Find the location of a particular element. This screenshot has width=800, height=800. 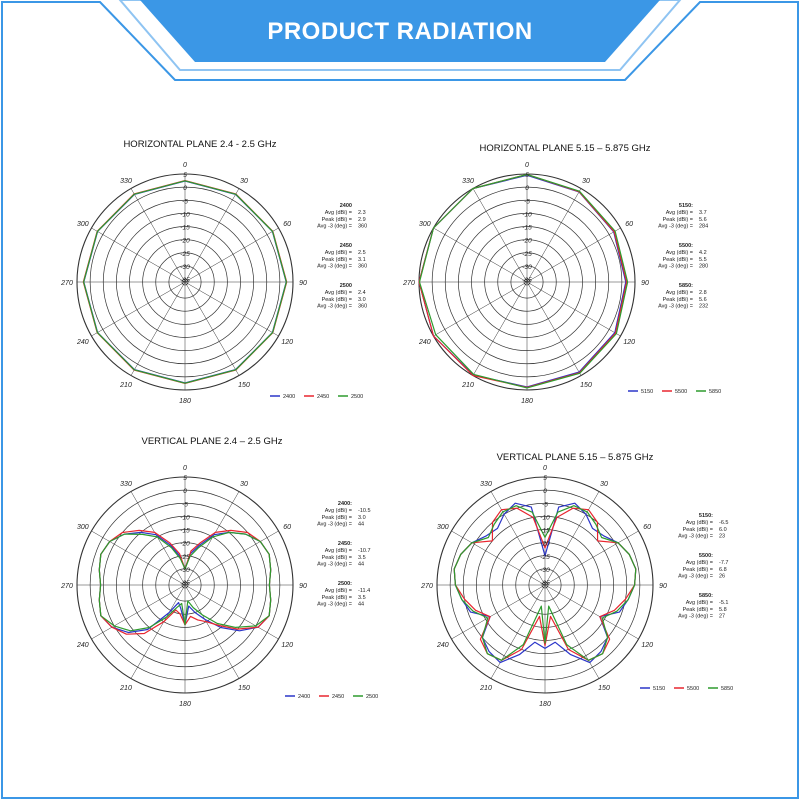

banner-shape is located at coordinates (400, 31).